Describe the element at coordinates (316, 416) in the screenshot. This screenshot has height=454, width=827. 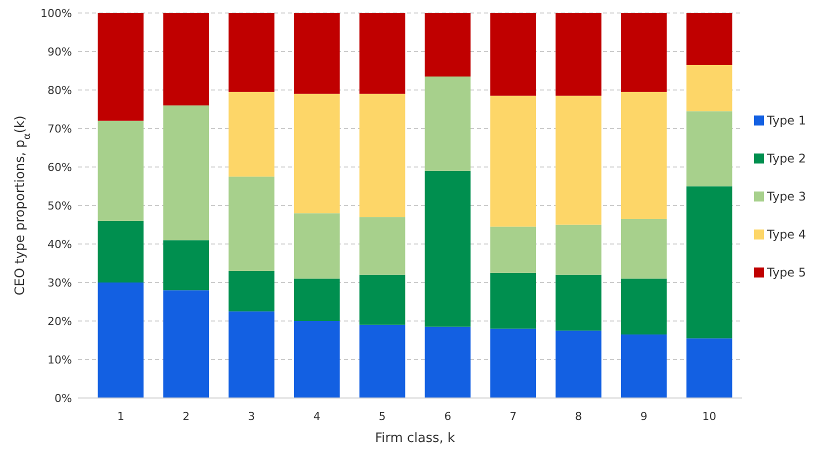
I see `x-tick-label: 4` at that location.